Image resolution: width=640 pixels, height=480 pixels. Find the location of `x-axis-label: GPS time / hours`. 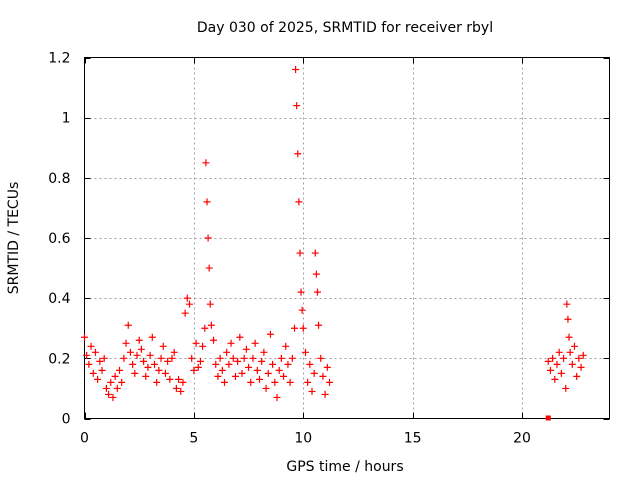

x-axis-label: GPS time / hours is located at coordinates (344, 467).